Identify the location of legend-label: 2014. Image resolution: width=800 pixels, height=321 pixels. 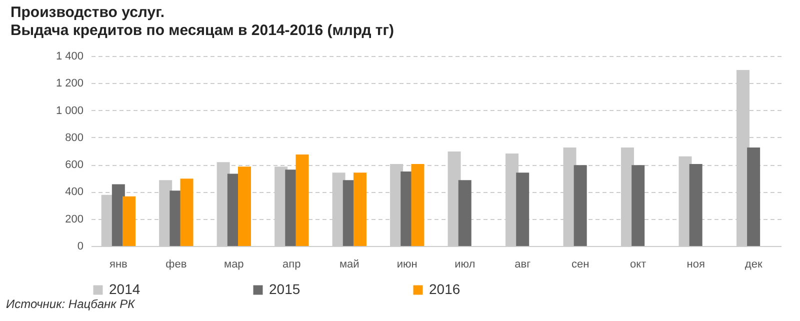
(124, 289).